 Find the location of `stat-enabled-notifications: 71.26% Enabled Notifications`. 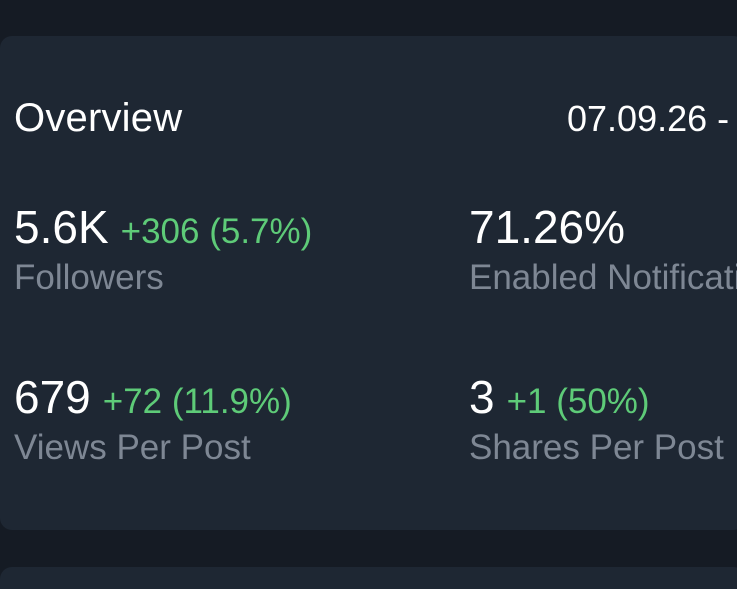

stat-enabled-notifications: 71.26% Enabled Notifications is located at coordinates (603, 249).